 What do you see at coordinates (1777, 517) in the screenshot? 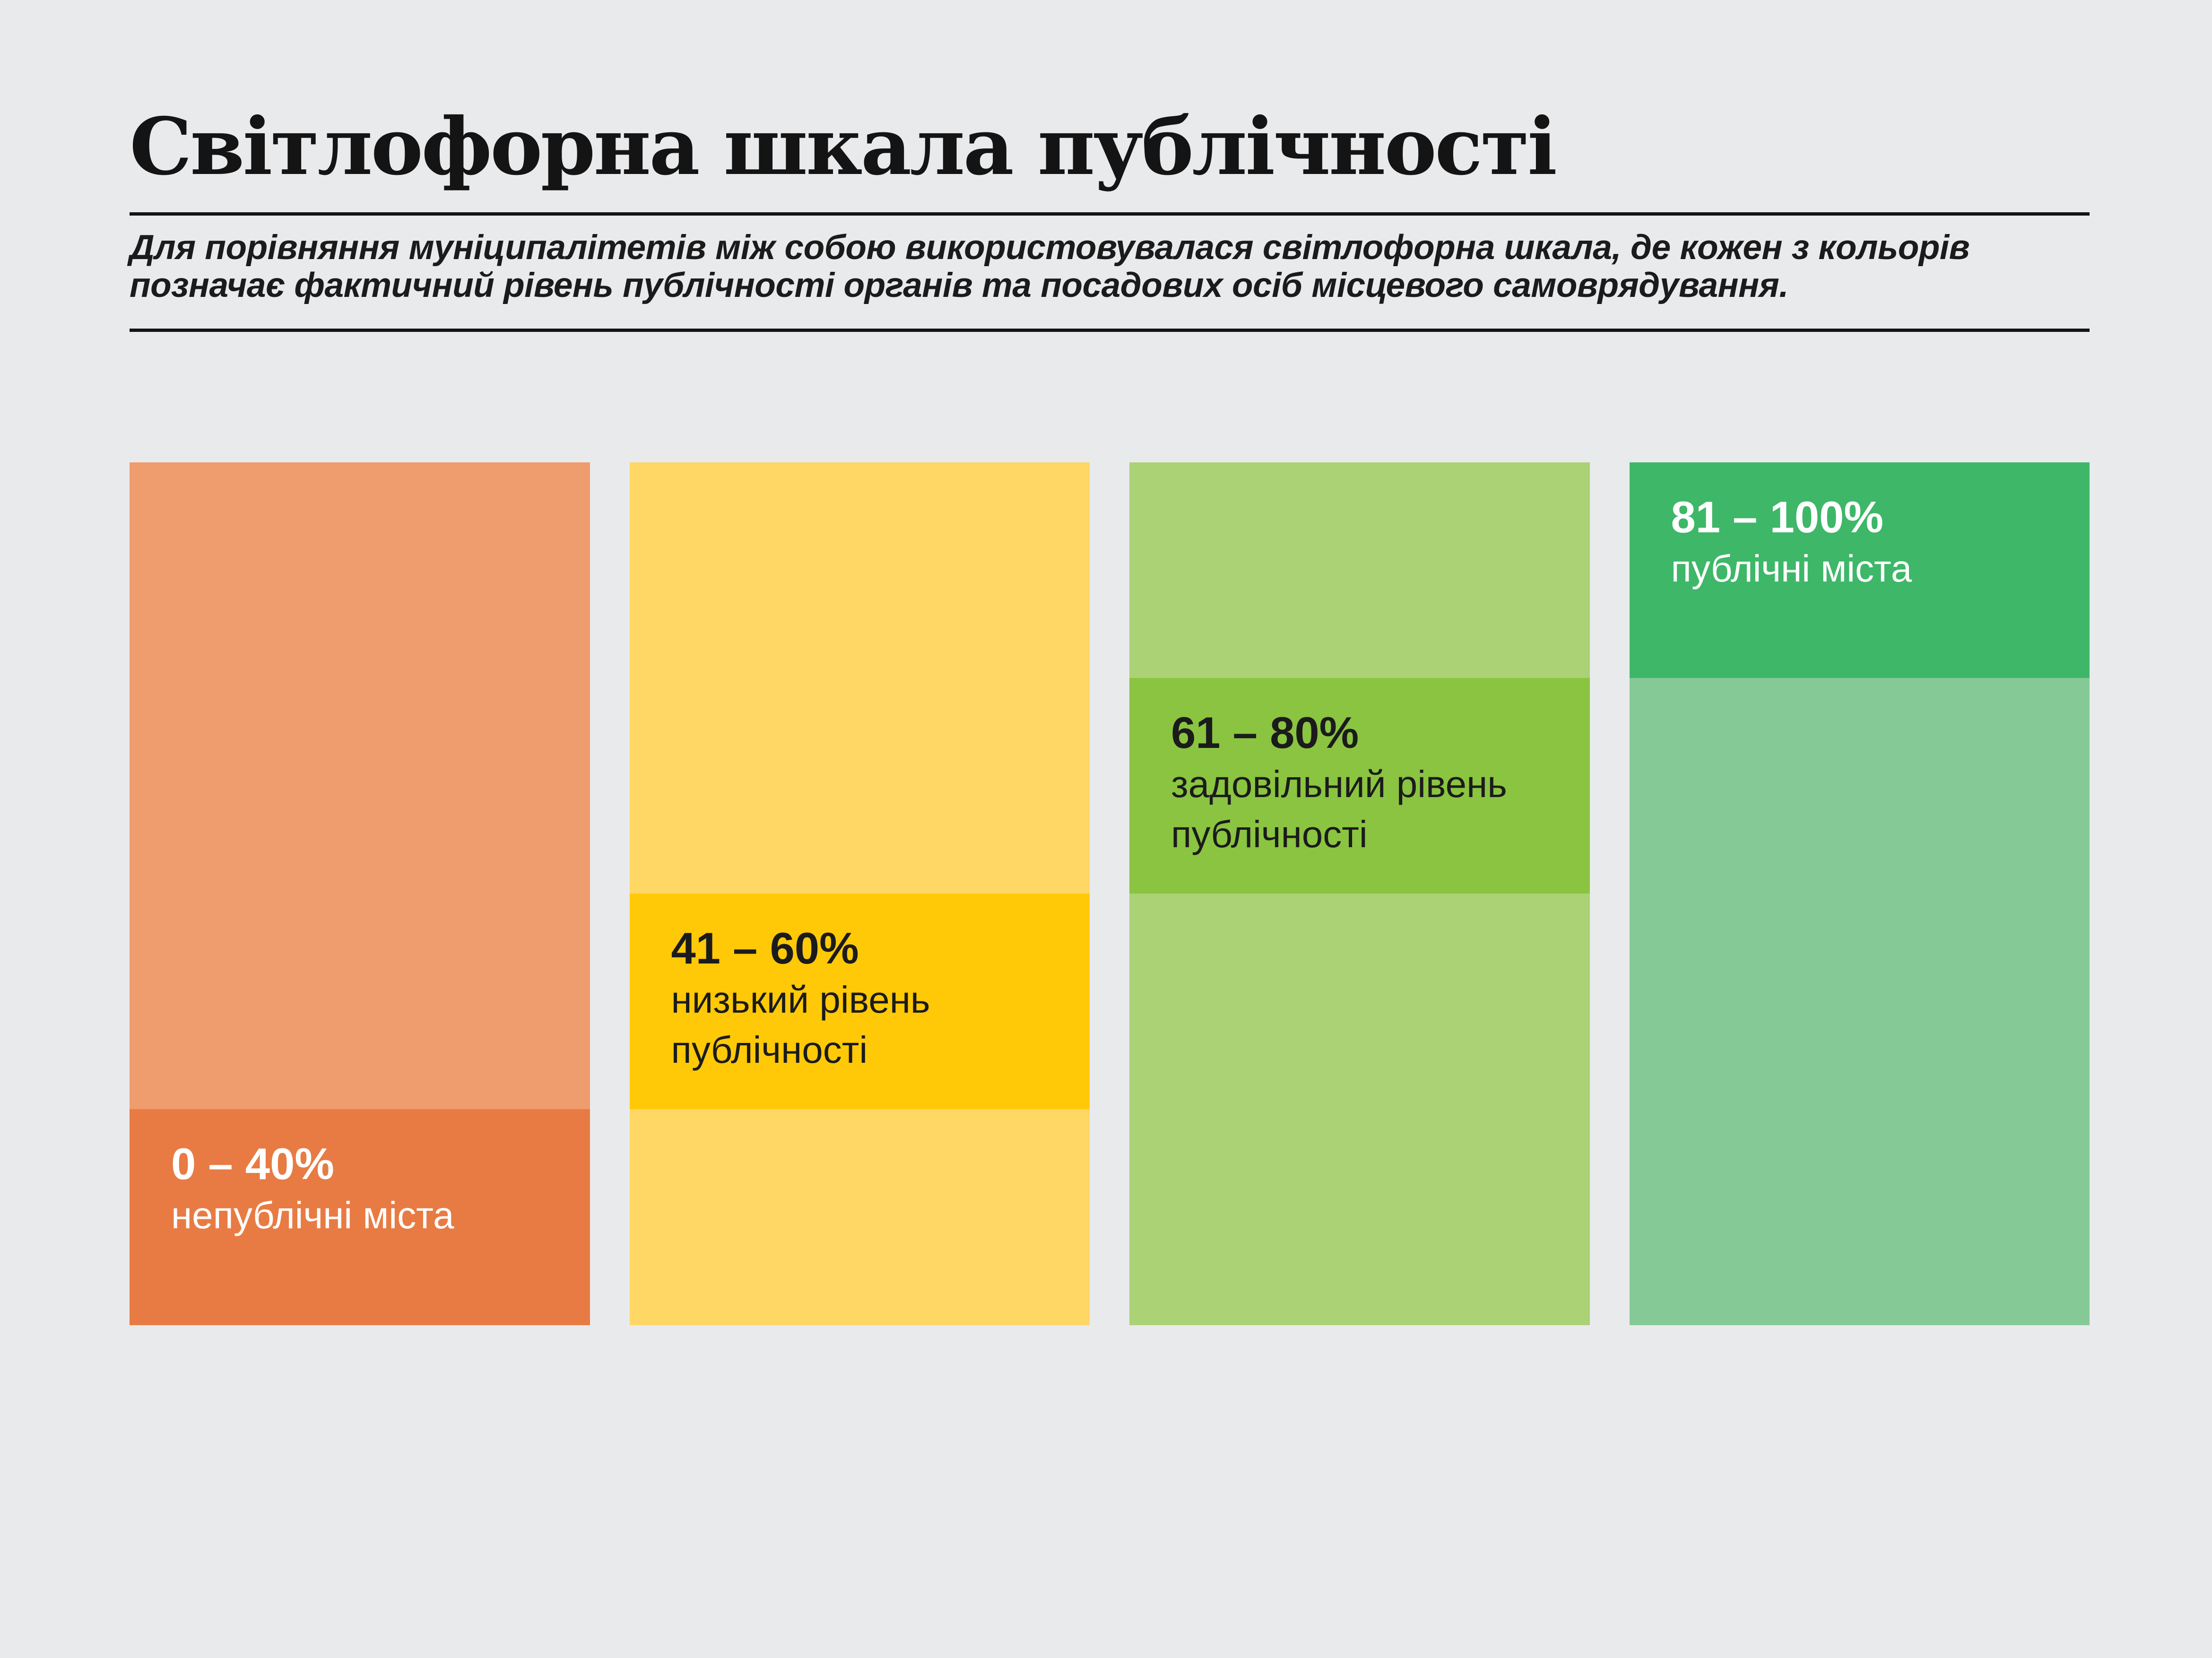
I see `range-value: 81 – 100%` at bounding box center [1777, 517].